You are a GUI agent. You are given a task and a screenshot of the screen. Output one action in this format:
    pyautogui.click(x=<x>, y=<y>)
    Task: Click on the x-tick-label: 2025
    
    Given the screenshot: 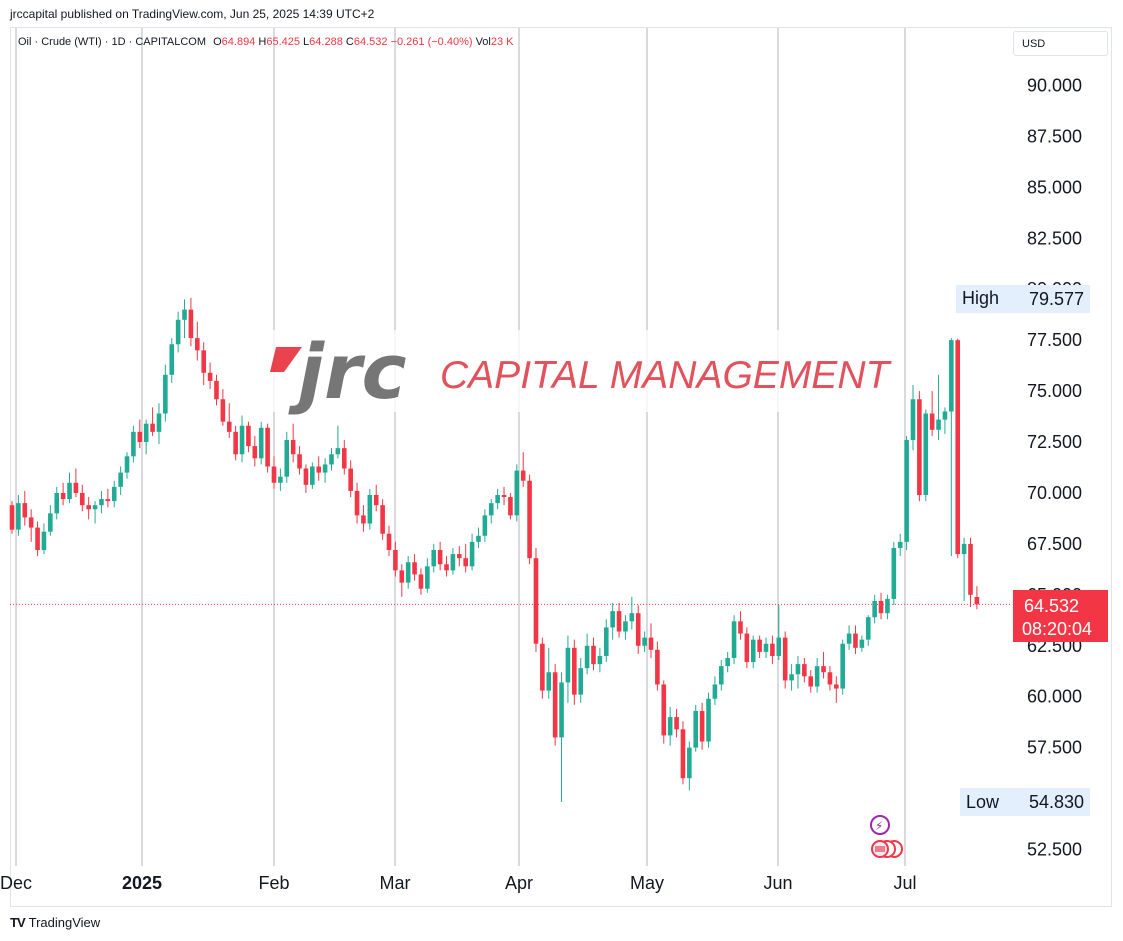 What is the action you would take?
    pyautogui.click(x=142, y=883)
    